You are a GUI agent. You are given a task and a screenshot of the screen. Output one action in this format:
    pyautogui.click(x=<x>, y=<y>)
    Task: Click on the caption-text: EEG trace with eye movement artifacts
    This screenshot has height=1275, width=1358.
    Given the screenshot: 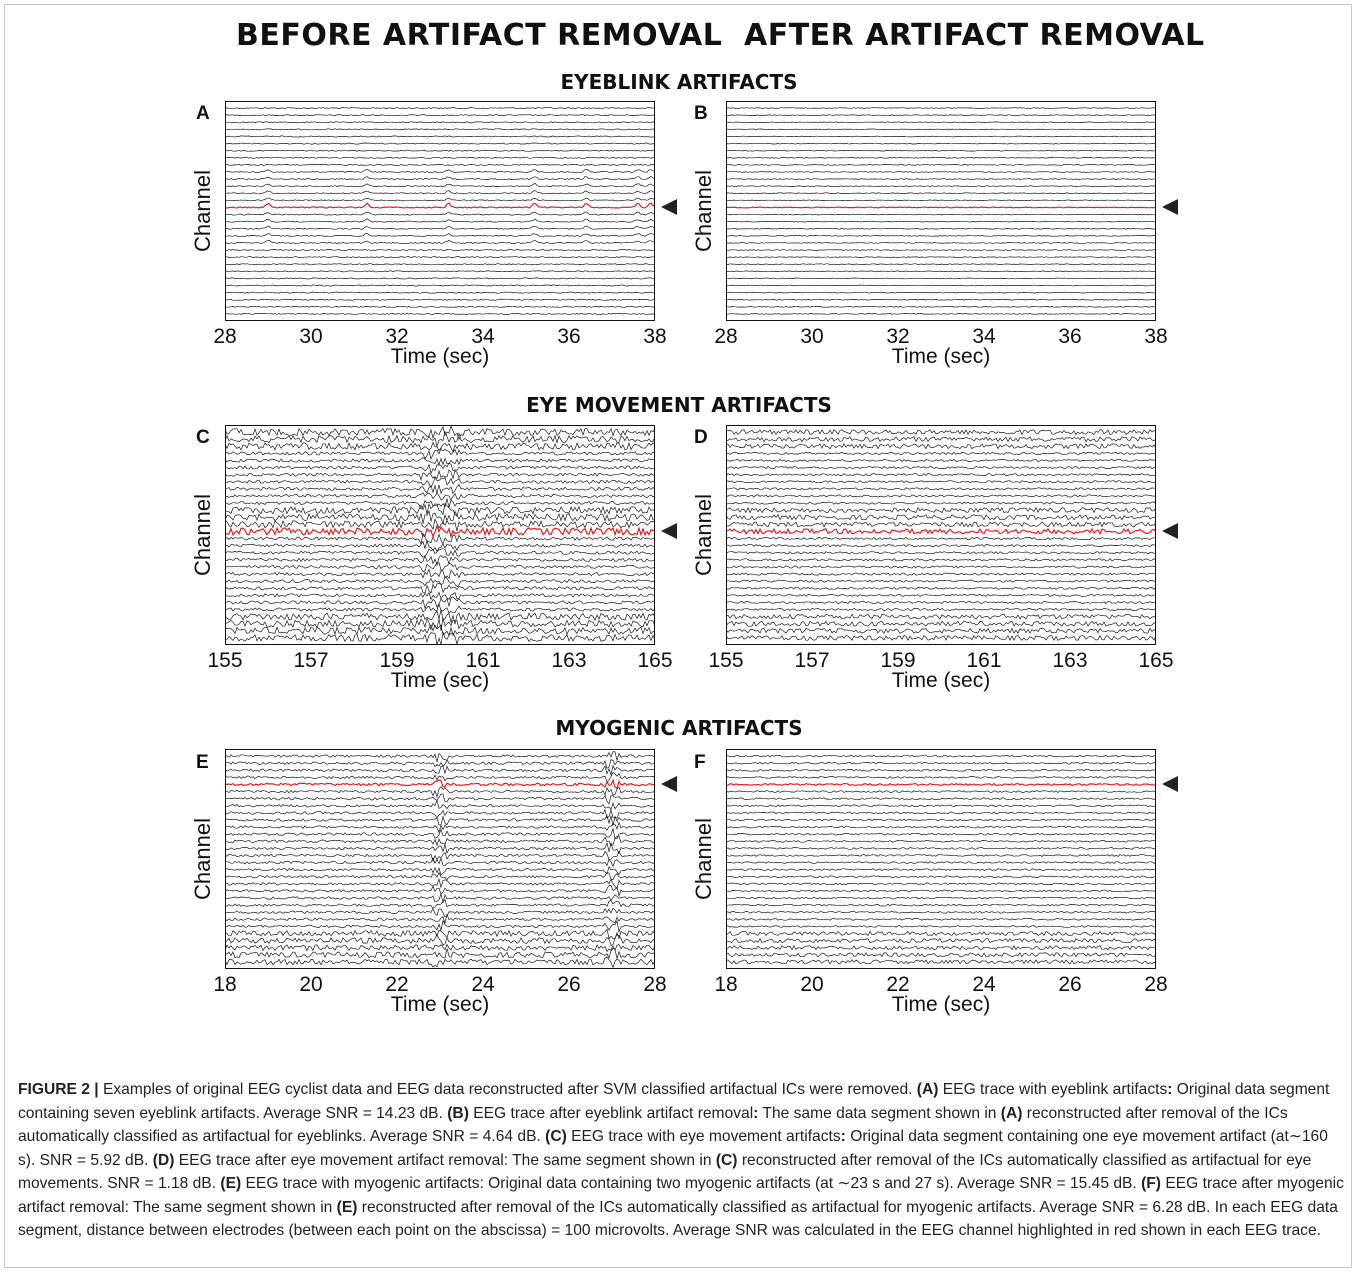 What is the action you would take?
    pyautogui.click(x=703, y=1136)
    